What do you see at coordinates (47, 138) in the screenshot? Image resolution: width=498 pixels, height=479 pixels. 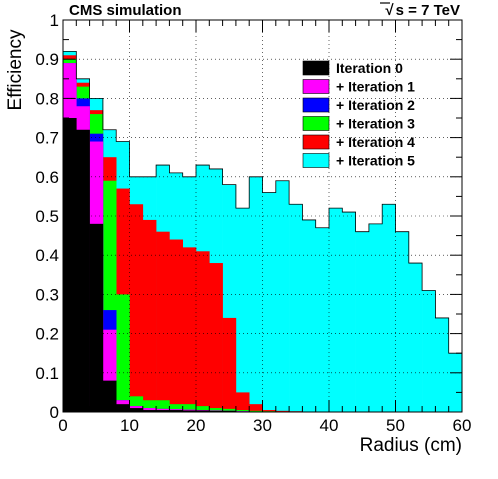 I see `y-tick-label-7: 0.7` at bounding box center [47, 138].